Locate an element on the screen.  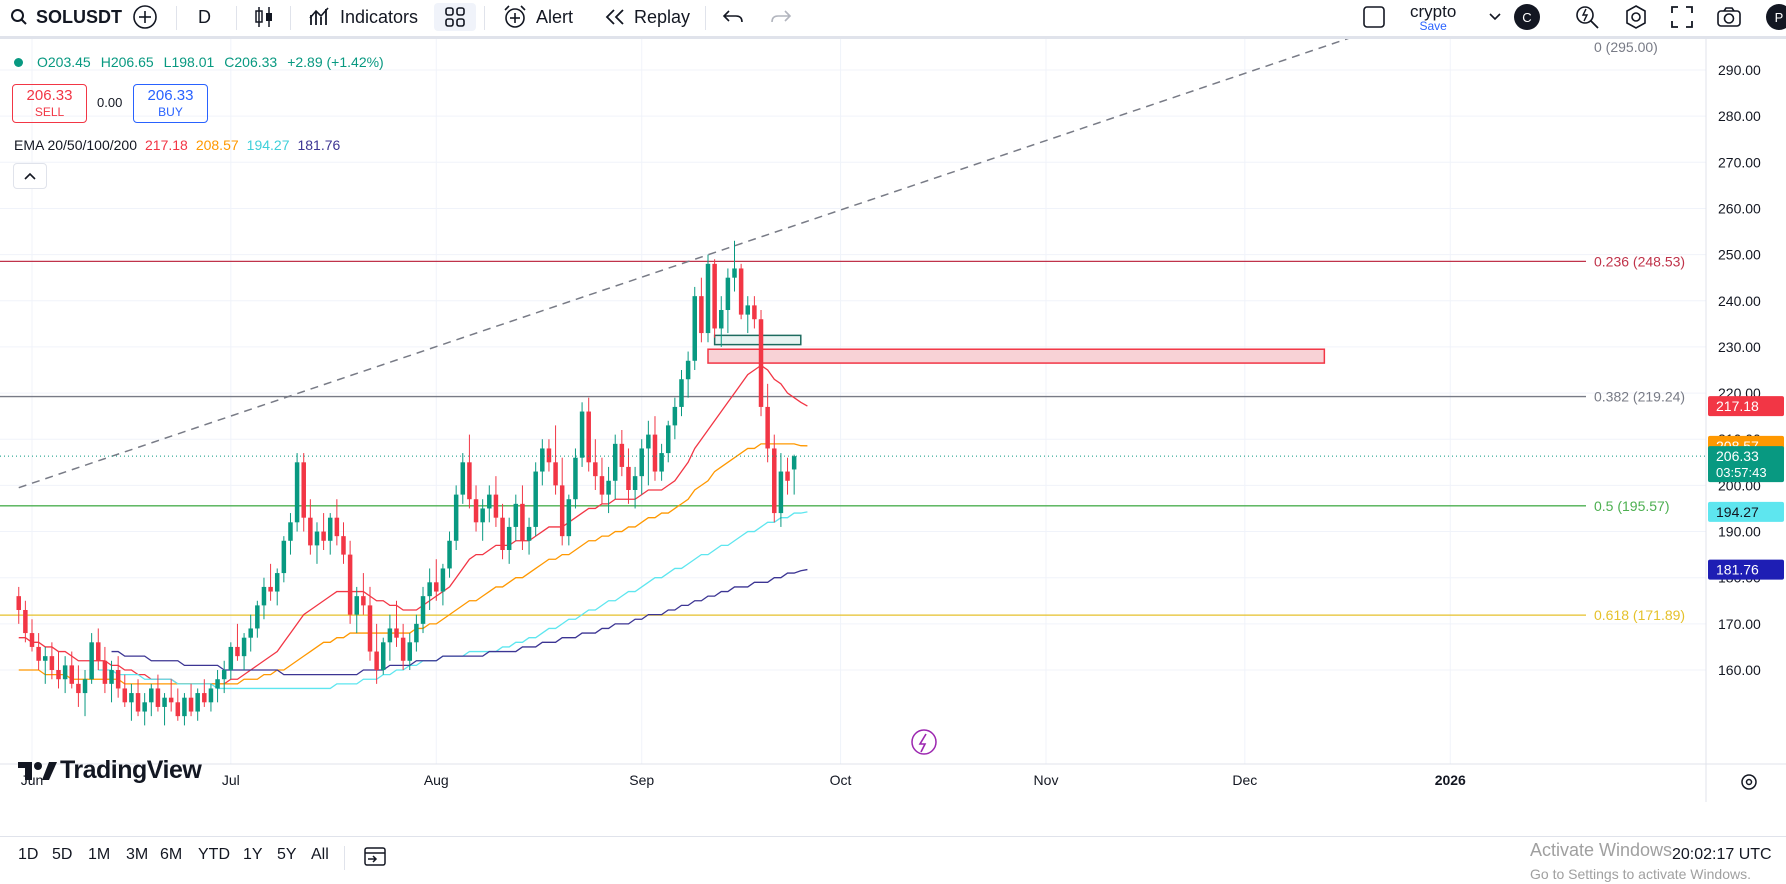
alert-label: Alert is located at coordinates (555, 16).